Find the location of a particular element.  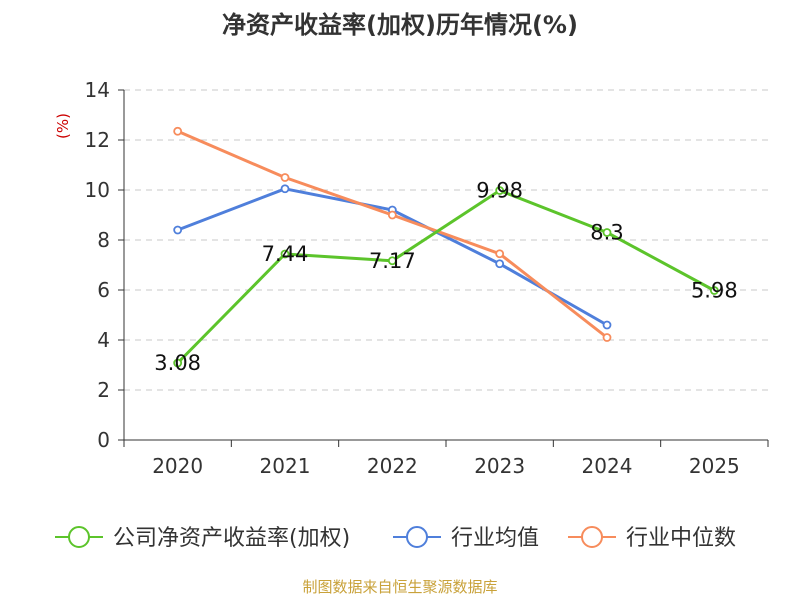

legend-label: 行业均值 is located at coordinates (495, 538).